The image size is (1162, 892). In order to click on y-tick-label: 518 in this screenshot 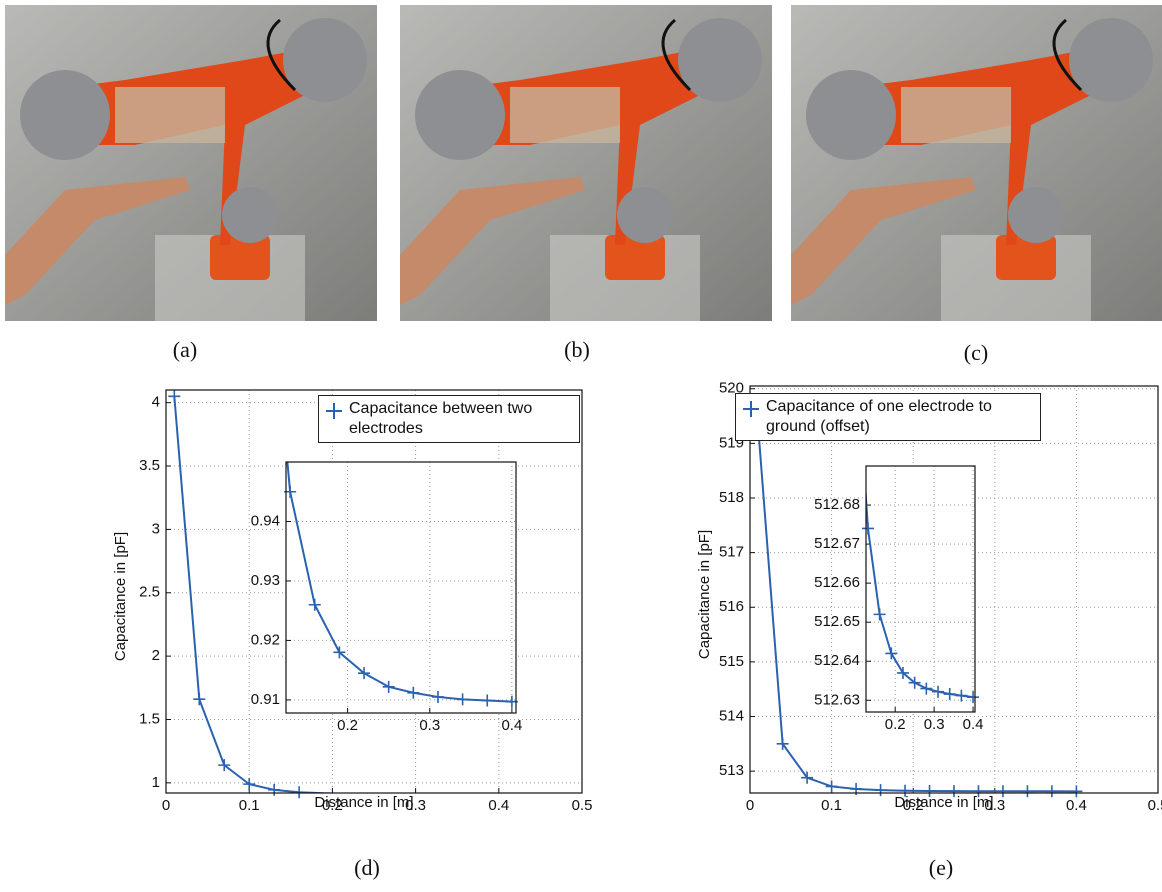, I will do `click(731, 497)`.